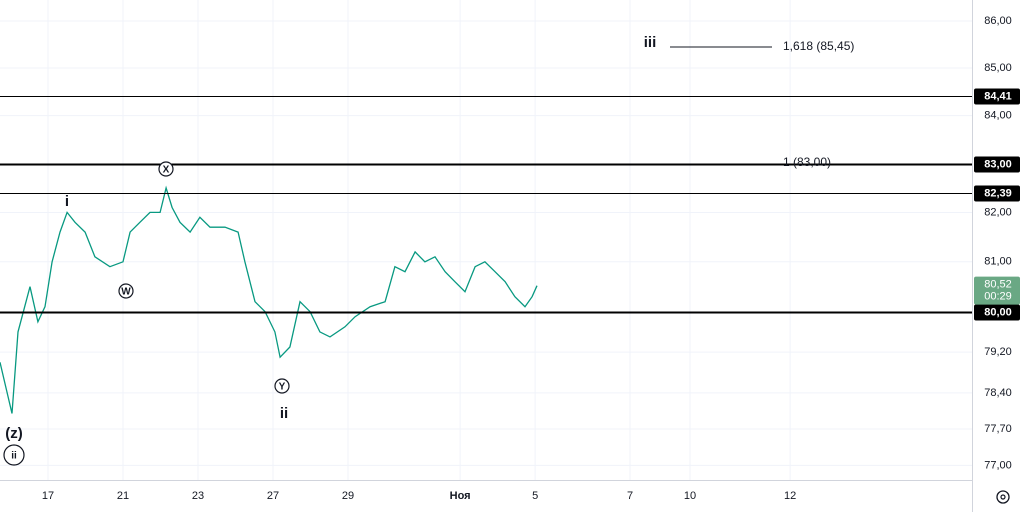  What do you see at coordinates (998, 115) in the screenshot?
I see `y-tick-label: 84,00` at bounding box center [998, 115].